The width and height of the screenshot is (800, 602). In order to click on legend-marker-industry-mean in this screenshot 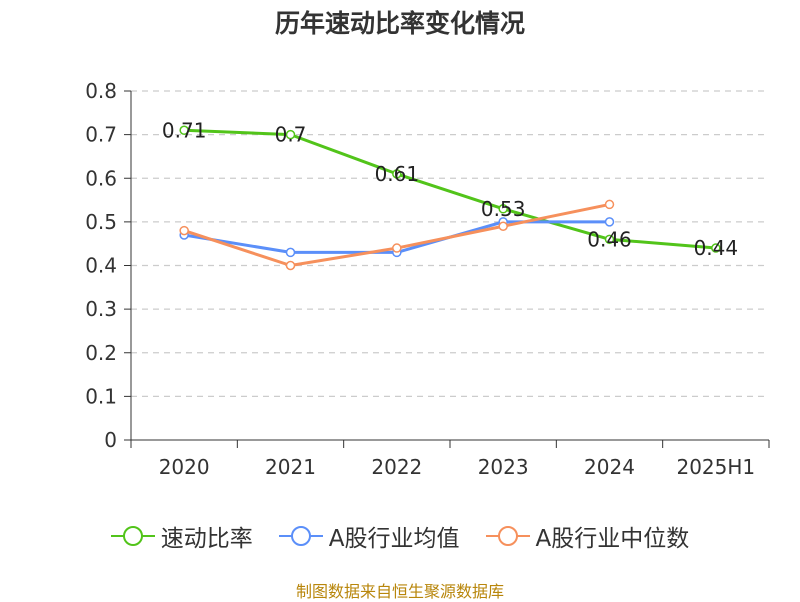, I will do `click(300, 536)`.